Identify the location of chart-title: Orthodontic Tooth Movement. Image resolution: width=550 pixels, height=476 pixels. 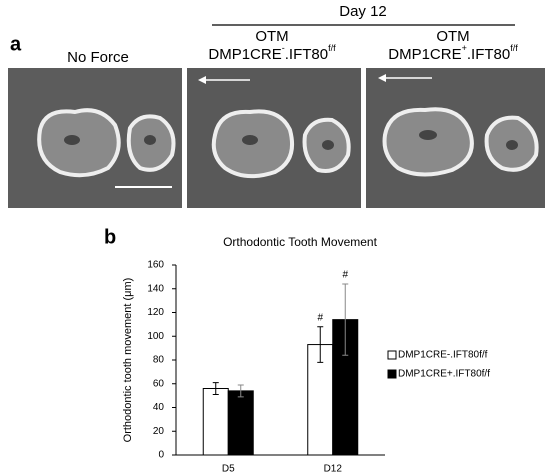
(300, 242).